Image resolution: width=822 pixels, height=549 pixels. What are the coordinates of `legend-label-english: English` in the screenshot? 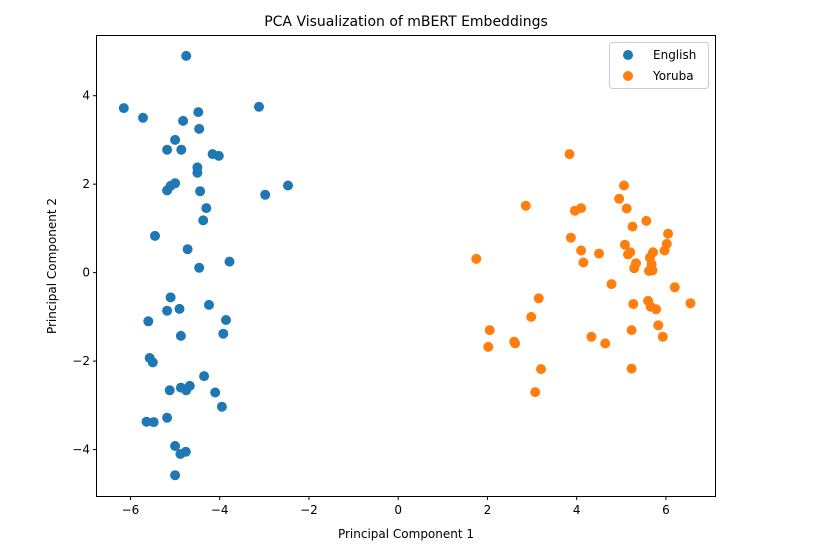 It's located at (674, 55).